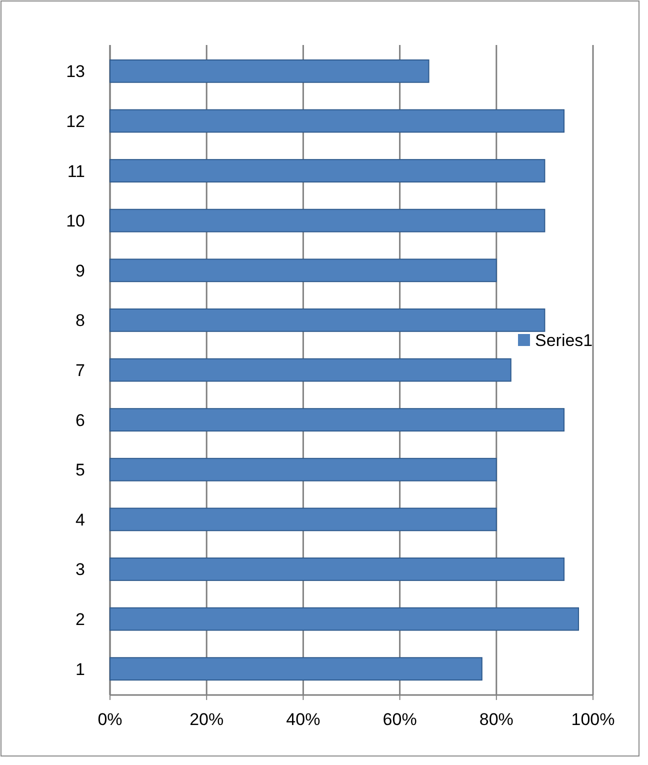  Describe the element at coordinates (80, 570) in the screenshot. I see `y-tick-label: 3` at that location.